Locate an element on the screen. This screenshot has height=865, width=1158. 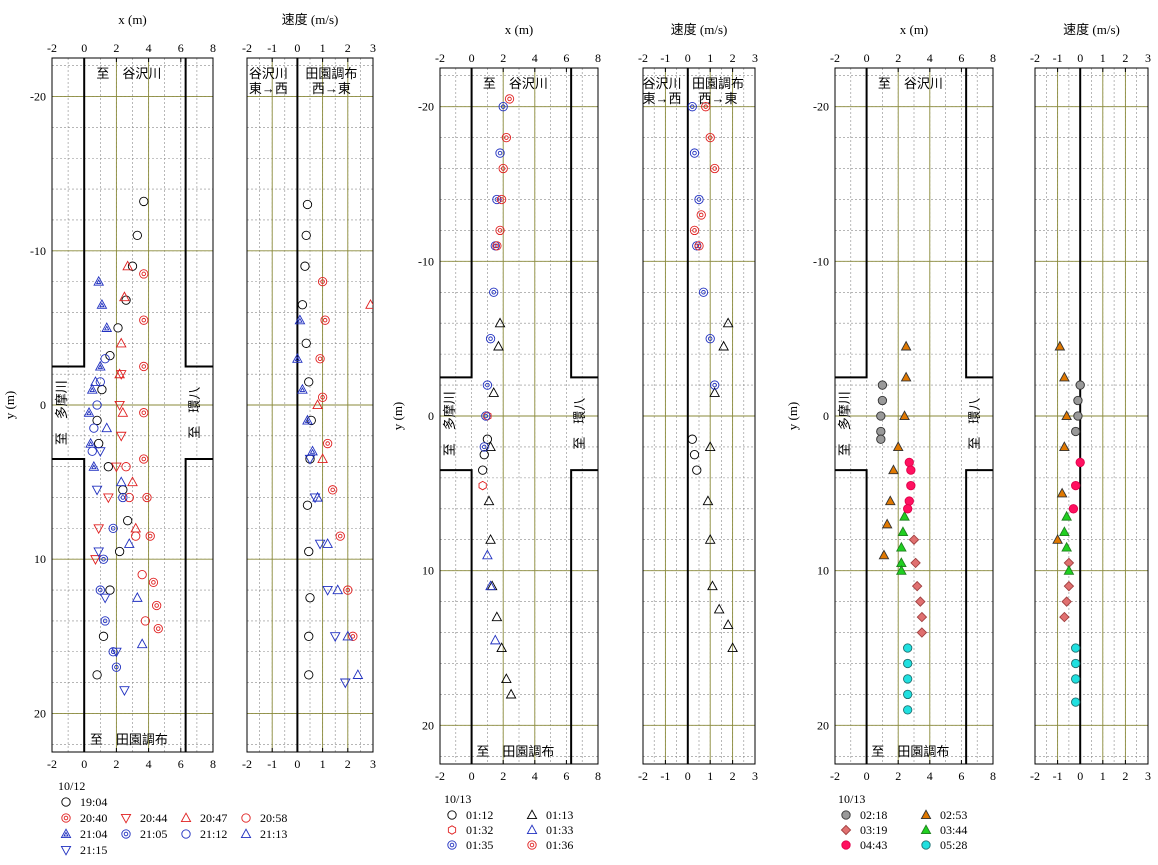
legend-label: 21:13 is located at coordinates (273, 834).